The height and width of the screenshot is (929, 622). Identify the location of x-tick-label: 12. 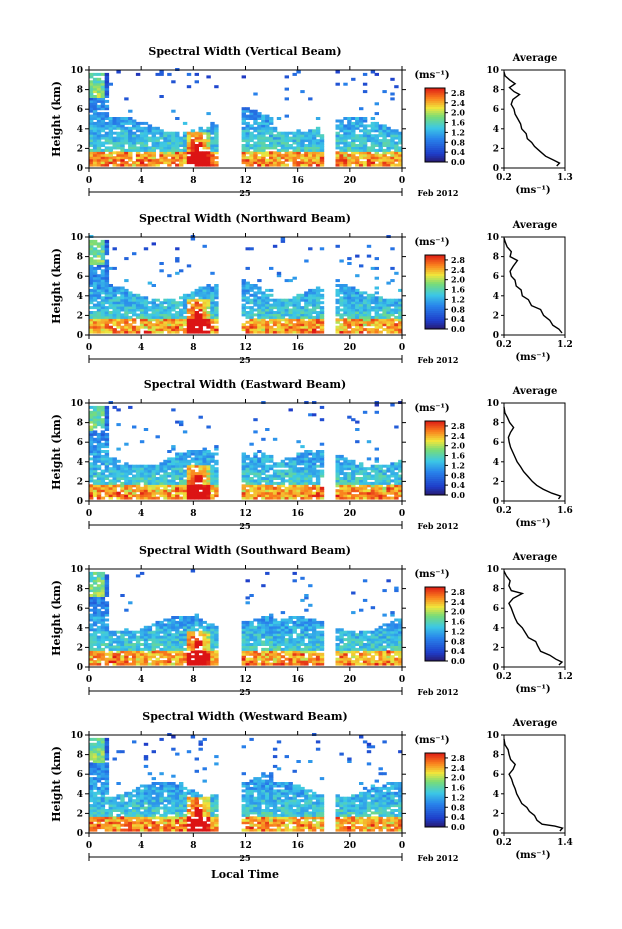
(245, 348).